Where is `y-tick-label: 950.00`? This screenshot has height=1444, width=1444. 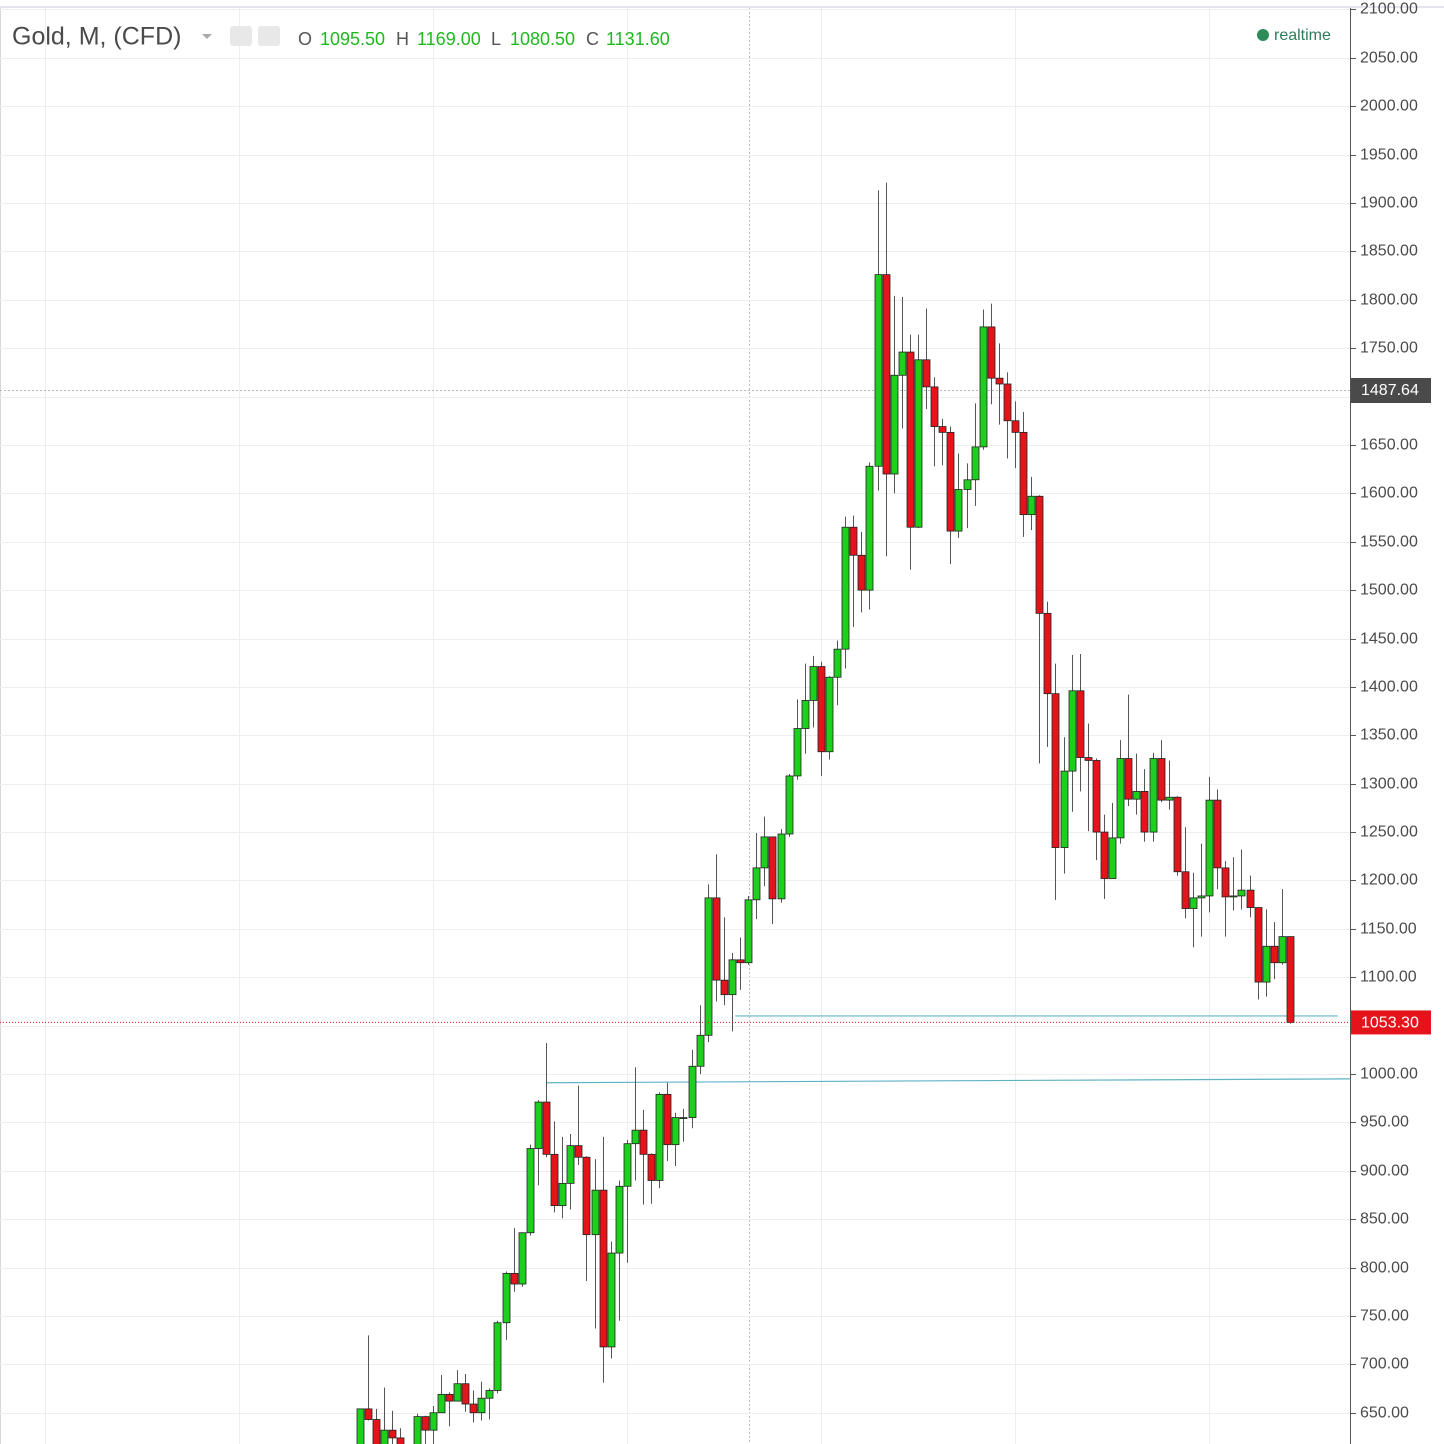 y-tick-label: 950.00 is located at coordinates (1384, 1122).